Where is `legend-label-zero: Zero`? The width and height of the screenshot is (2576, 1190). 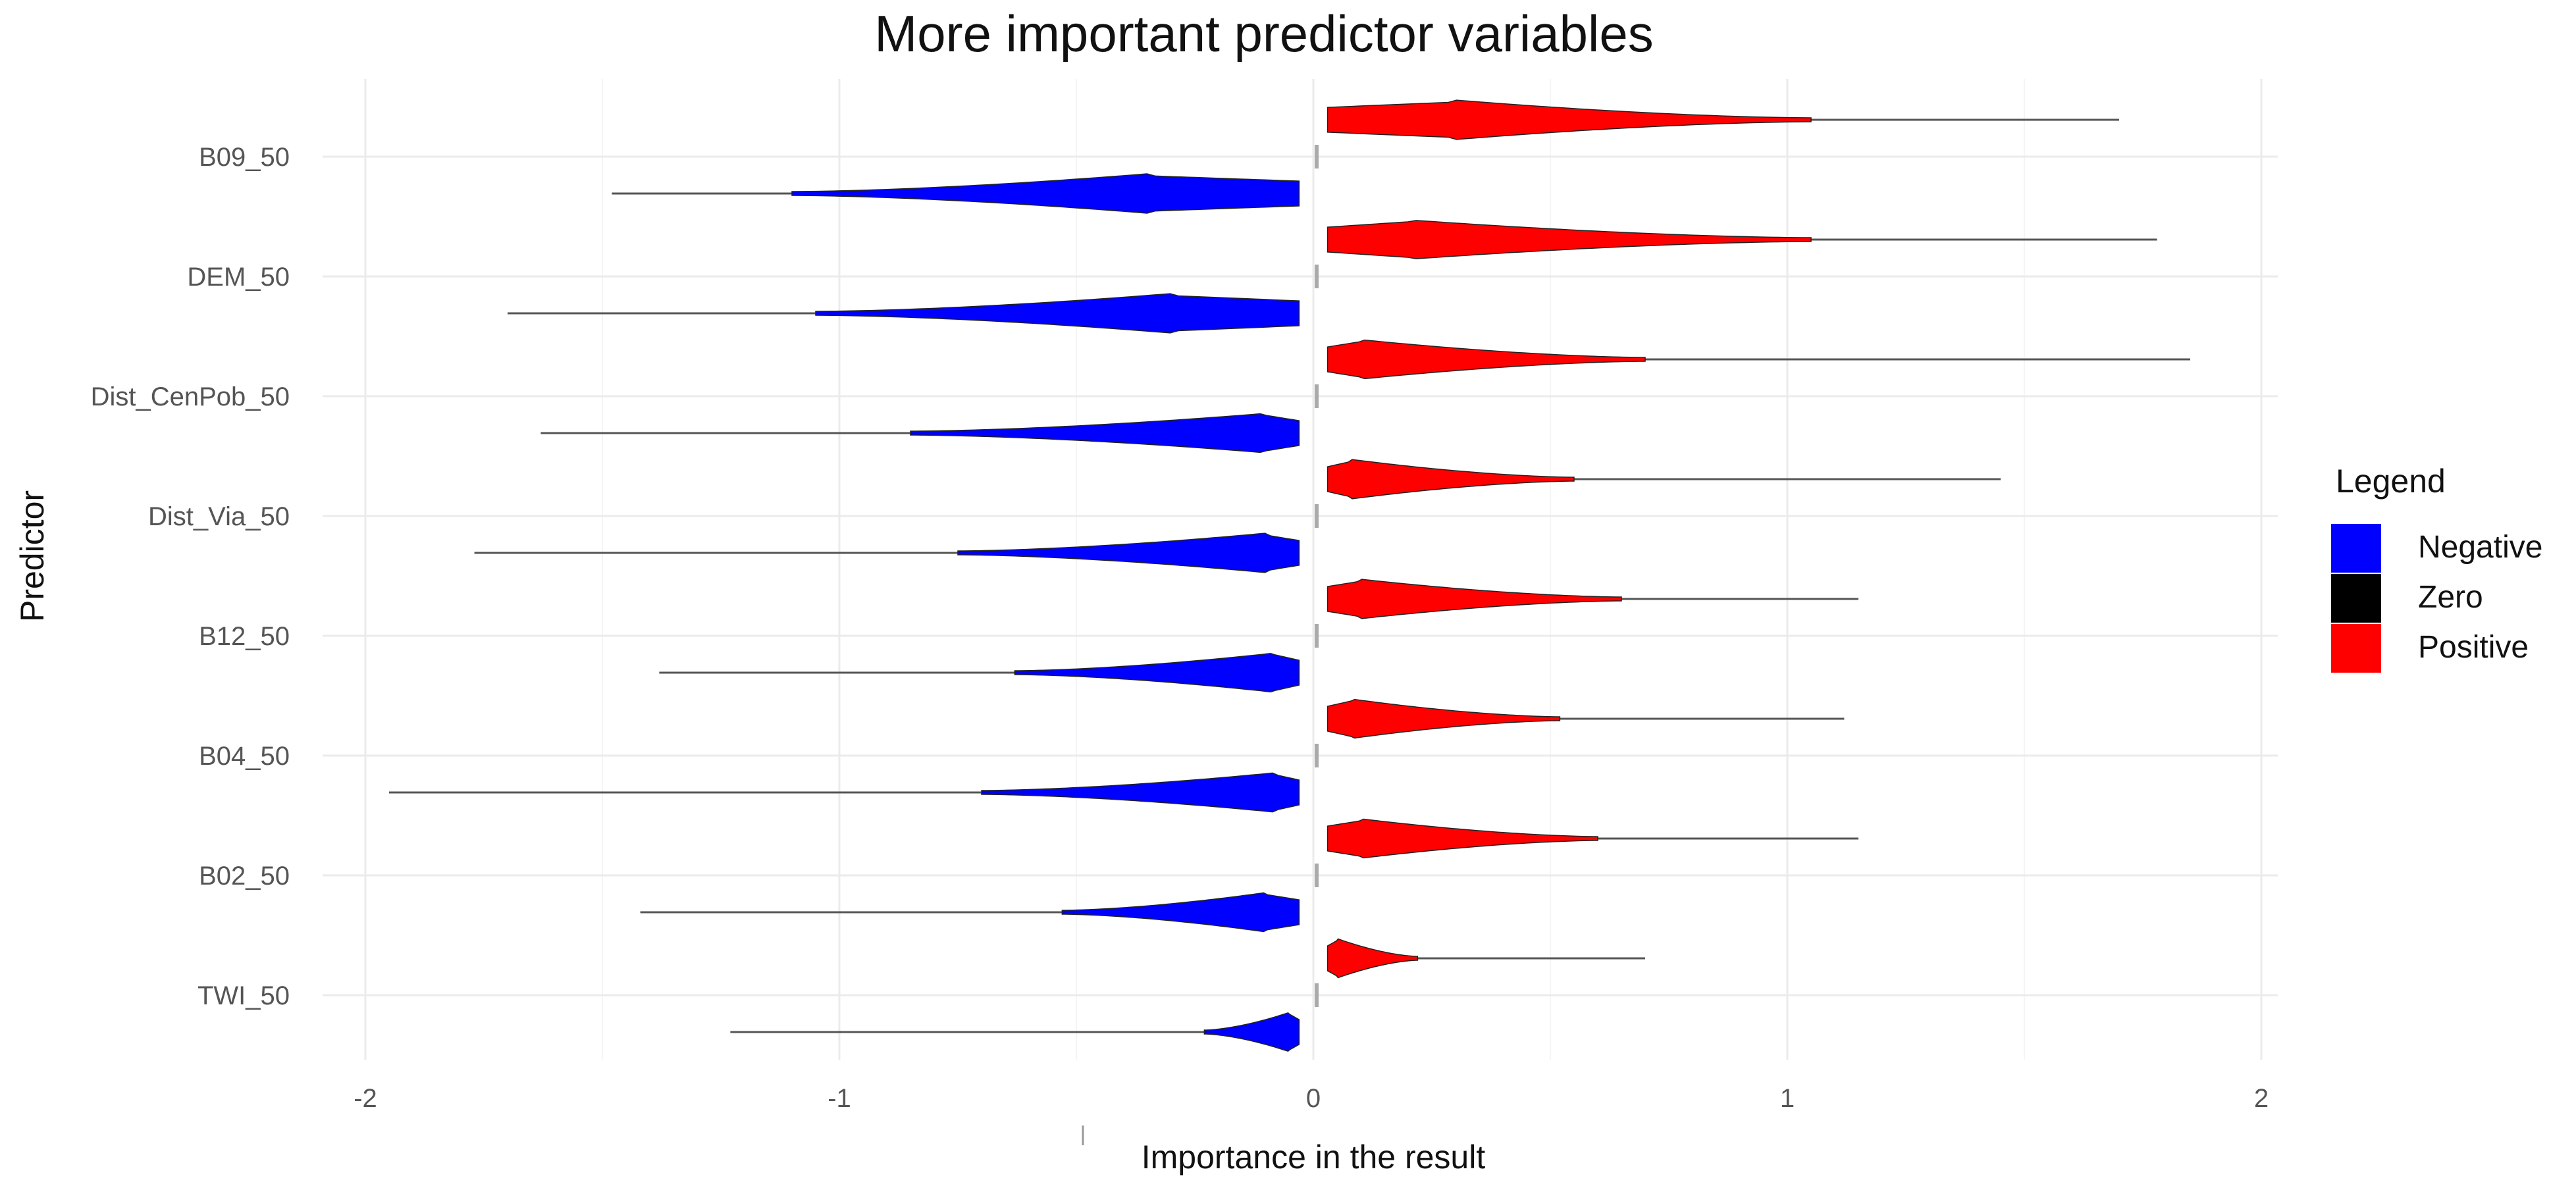
legend-label-zero: Zero is located at coordinates (2450, 597).